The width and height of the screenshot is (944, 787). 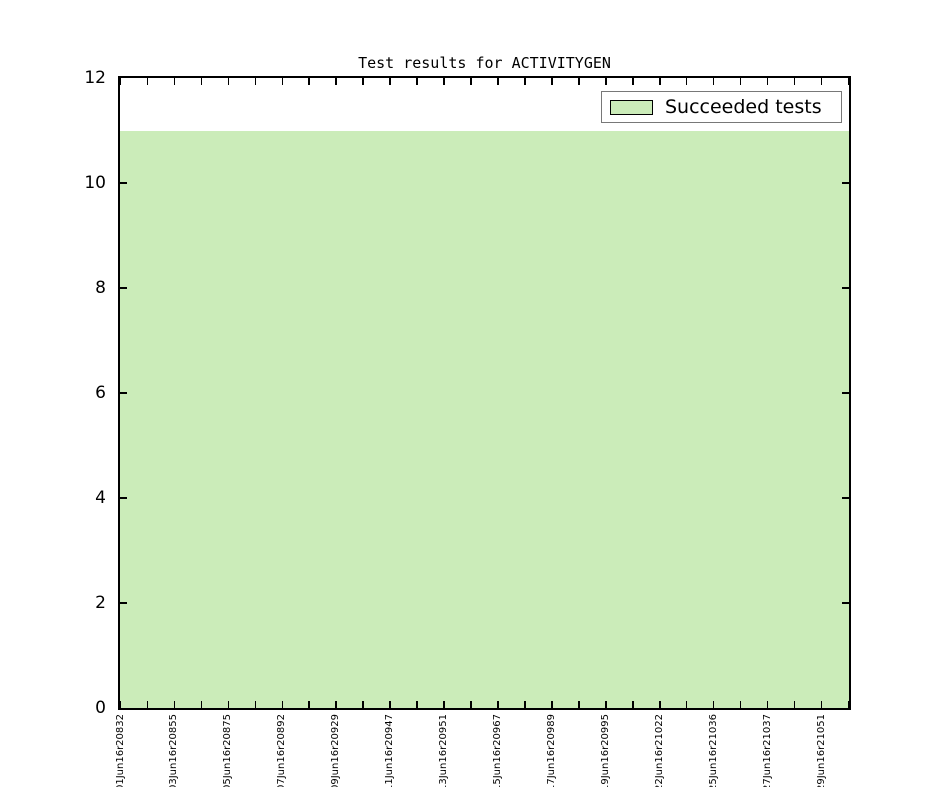 What do you see at coordinates (100, 498) in the screenshot?
I see `y-tick-label: 4` at bounding box center [100, 498].